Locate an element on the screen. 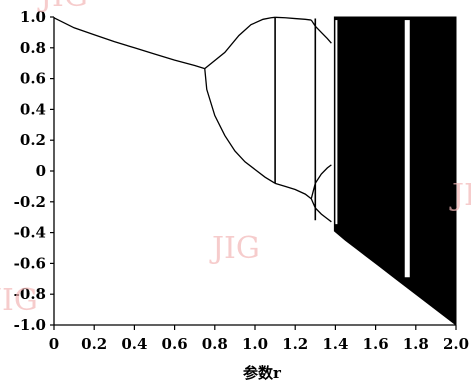 This screenshot has height=382, width=471. y-tick-label: 0 is located at coordinates (41, 171).